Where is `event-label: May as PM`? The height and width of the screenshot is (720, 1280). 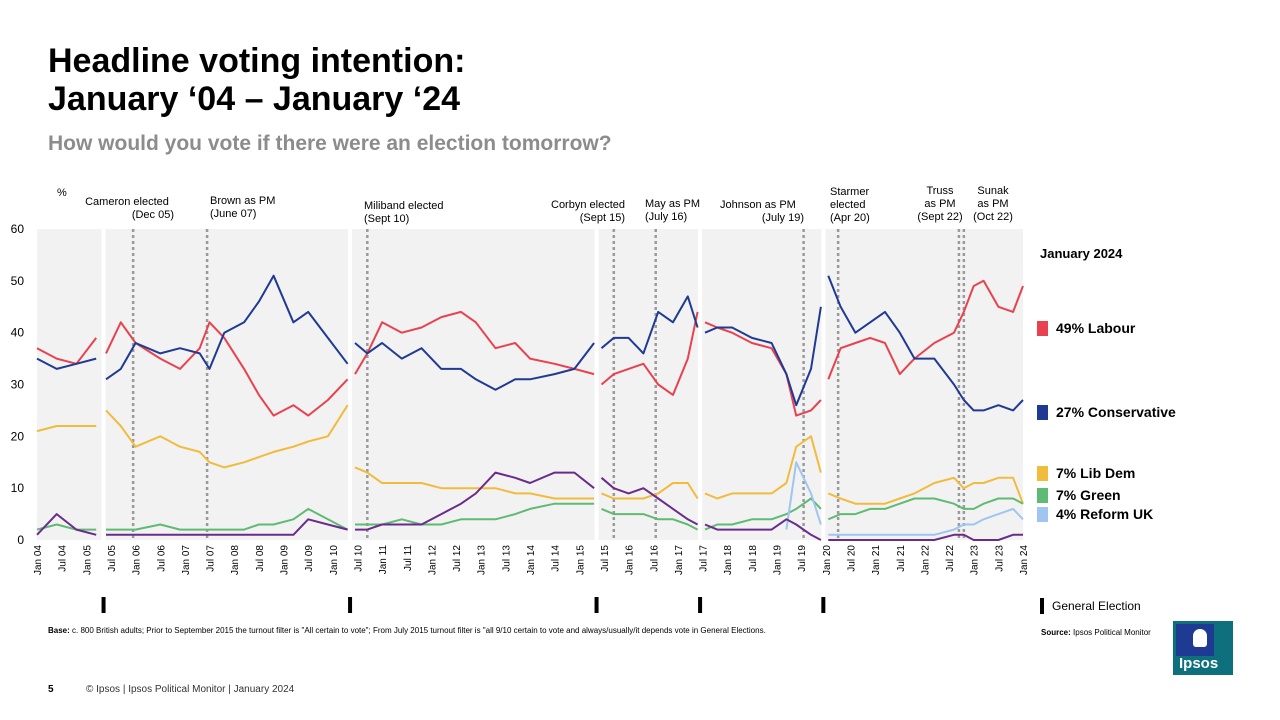
event-label: May as PM is located at coordinates (672, 204).